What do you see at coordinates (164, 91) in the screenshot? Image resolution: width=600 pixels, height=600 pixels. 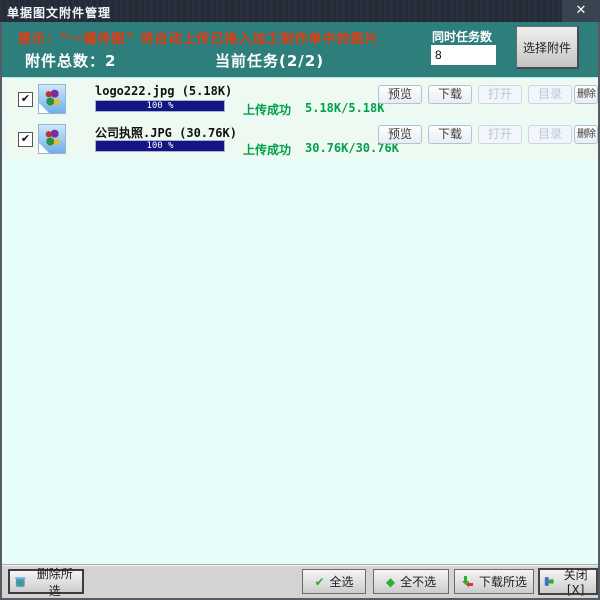 I see `file-name: logo222.jpg (5.18K)` at bounding box center [164, 91].